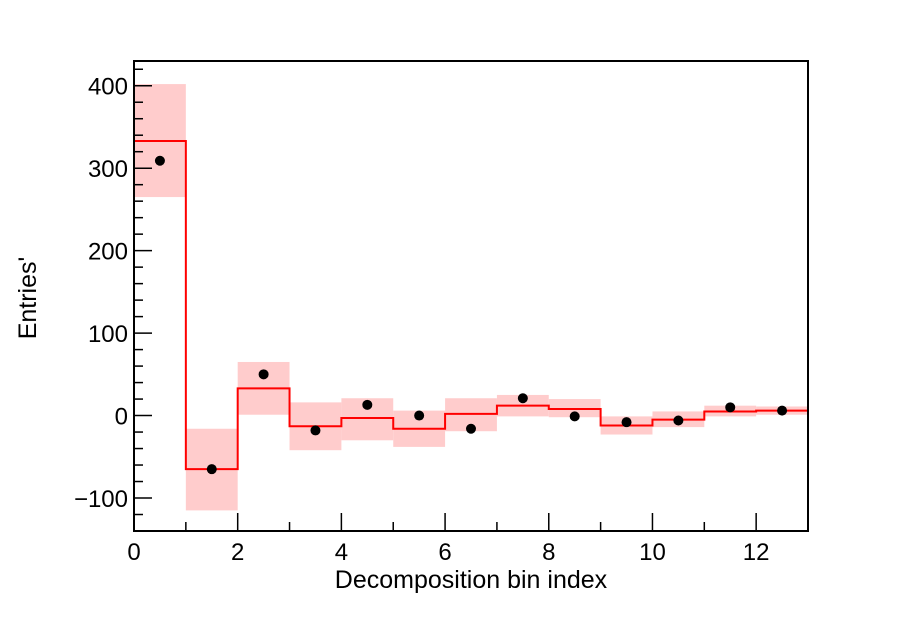  What do you see at coordinates (108, 334) in the screenshot?
I see `y-tick-label: 100` at bounding box center [108, 334].